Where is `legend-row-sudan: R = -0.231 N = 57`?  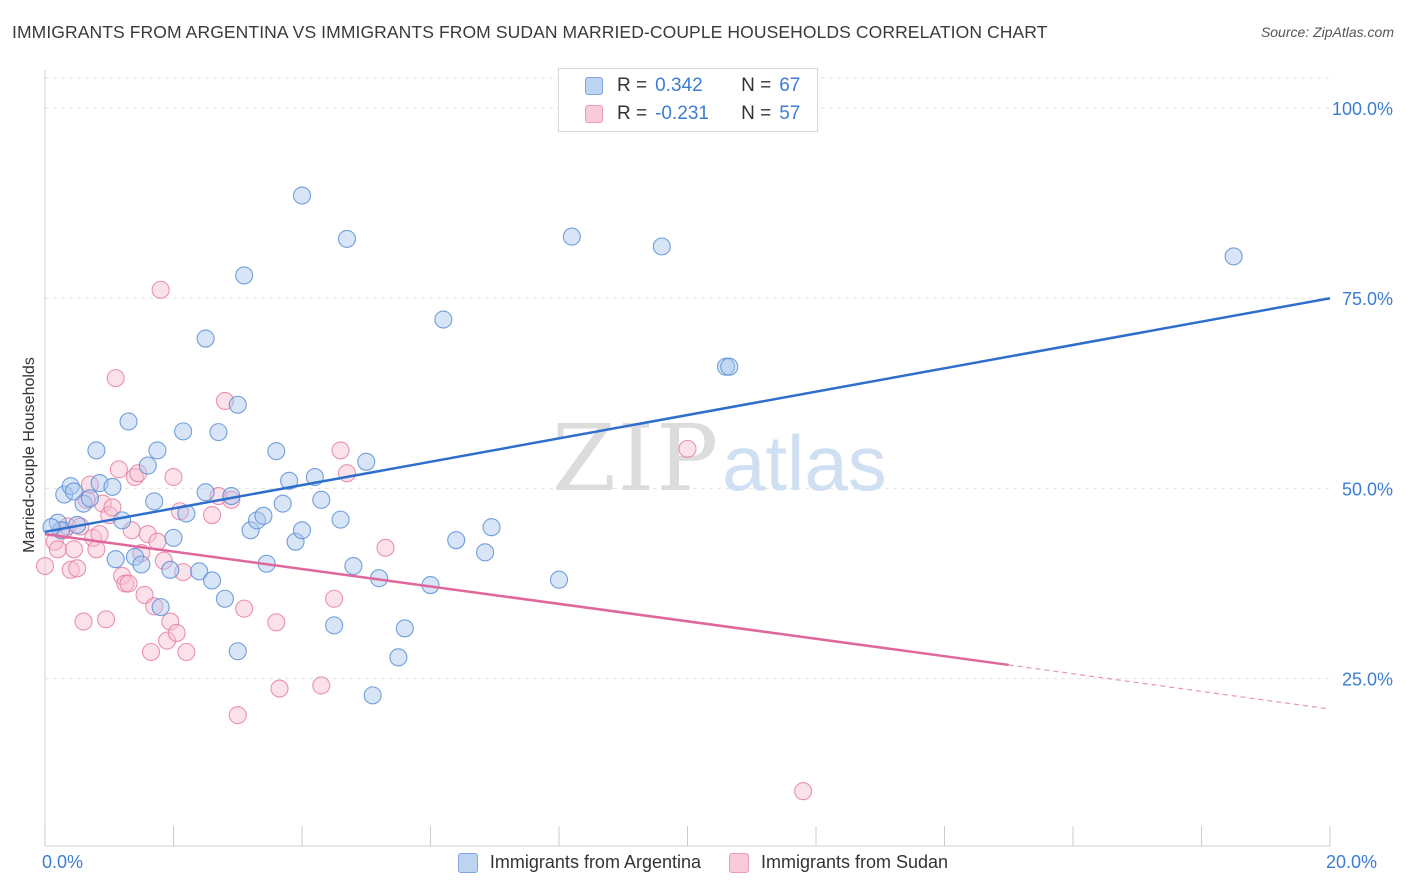 legend-row-sudan: R = -0.231 N = 57 is located at coordinates (692, 114).